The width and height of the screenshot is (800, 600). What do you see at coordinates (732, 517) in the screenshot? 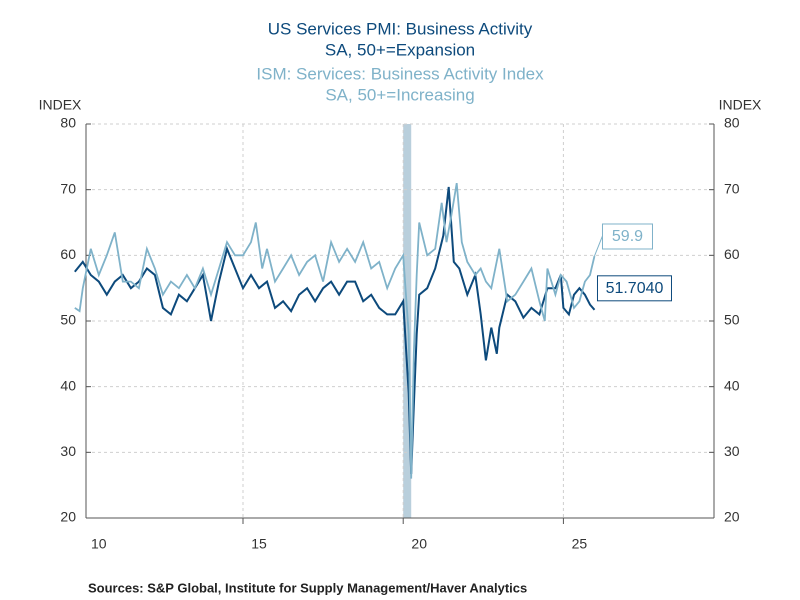
I see `y2-tick-label: 20` at bounding box center [732, 517].